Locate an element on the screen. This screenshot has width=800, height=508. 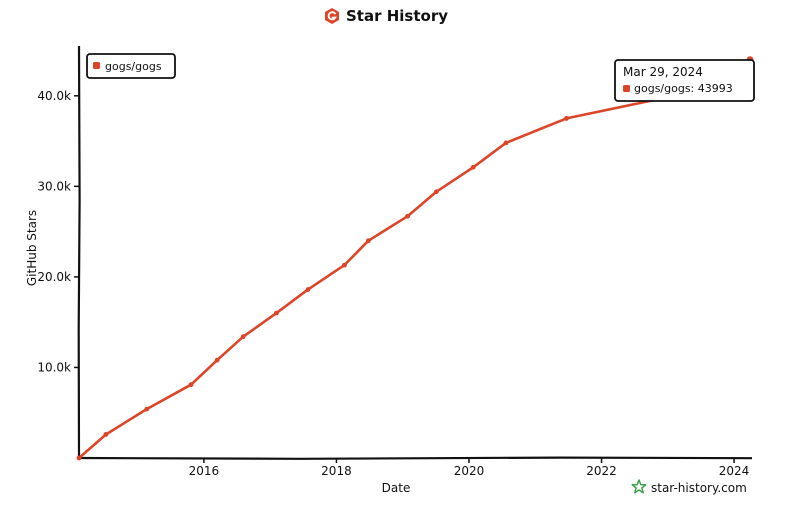
y-tick-label: 30.0k is located at coordinates (54, 186).